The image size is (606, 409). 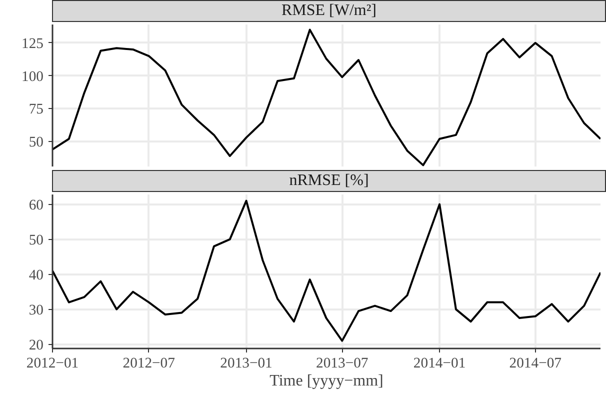 What do you see at coordinates (33, 76) in the screenshot?
I see `y-tick-label: 100` at bounding box center [33, 76].